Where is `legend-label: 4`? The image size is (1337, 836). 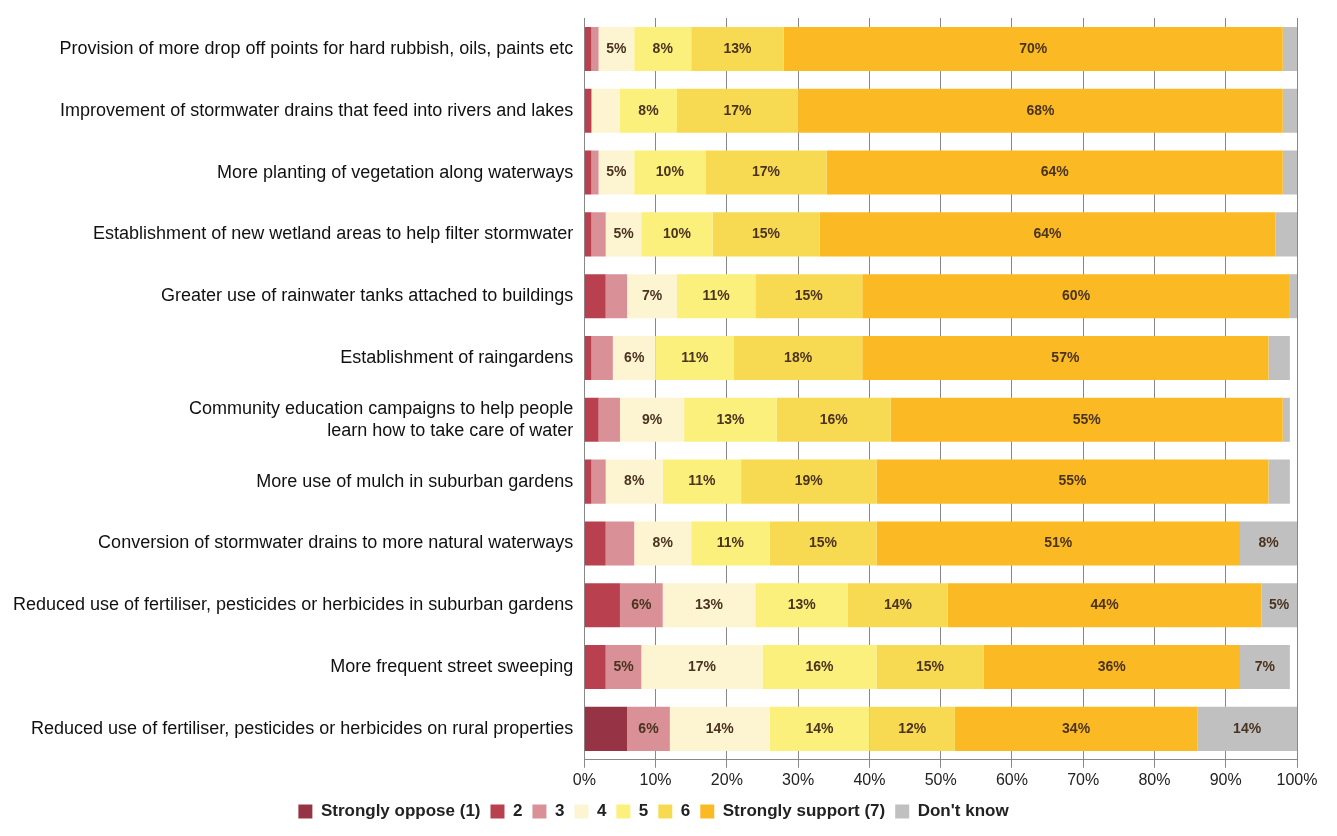
legend-label: 4 is located at coordinates (601, 811).